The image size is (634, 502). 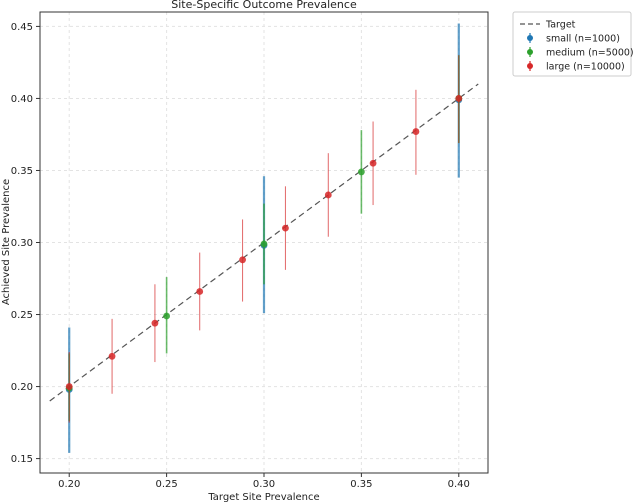 I want to click on y-tick-label: 0.35, so click(x=22, y=171).